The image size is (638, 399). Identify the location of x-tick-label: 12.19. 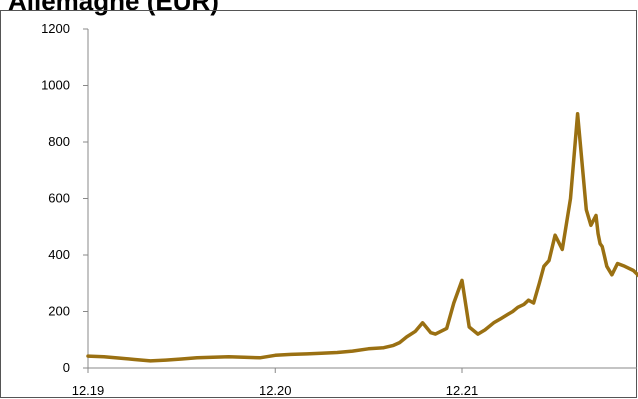
(88, 390).